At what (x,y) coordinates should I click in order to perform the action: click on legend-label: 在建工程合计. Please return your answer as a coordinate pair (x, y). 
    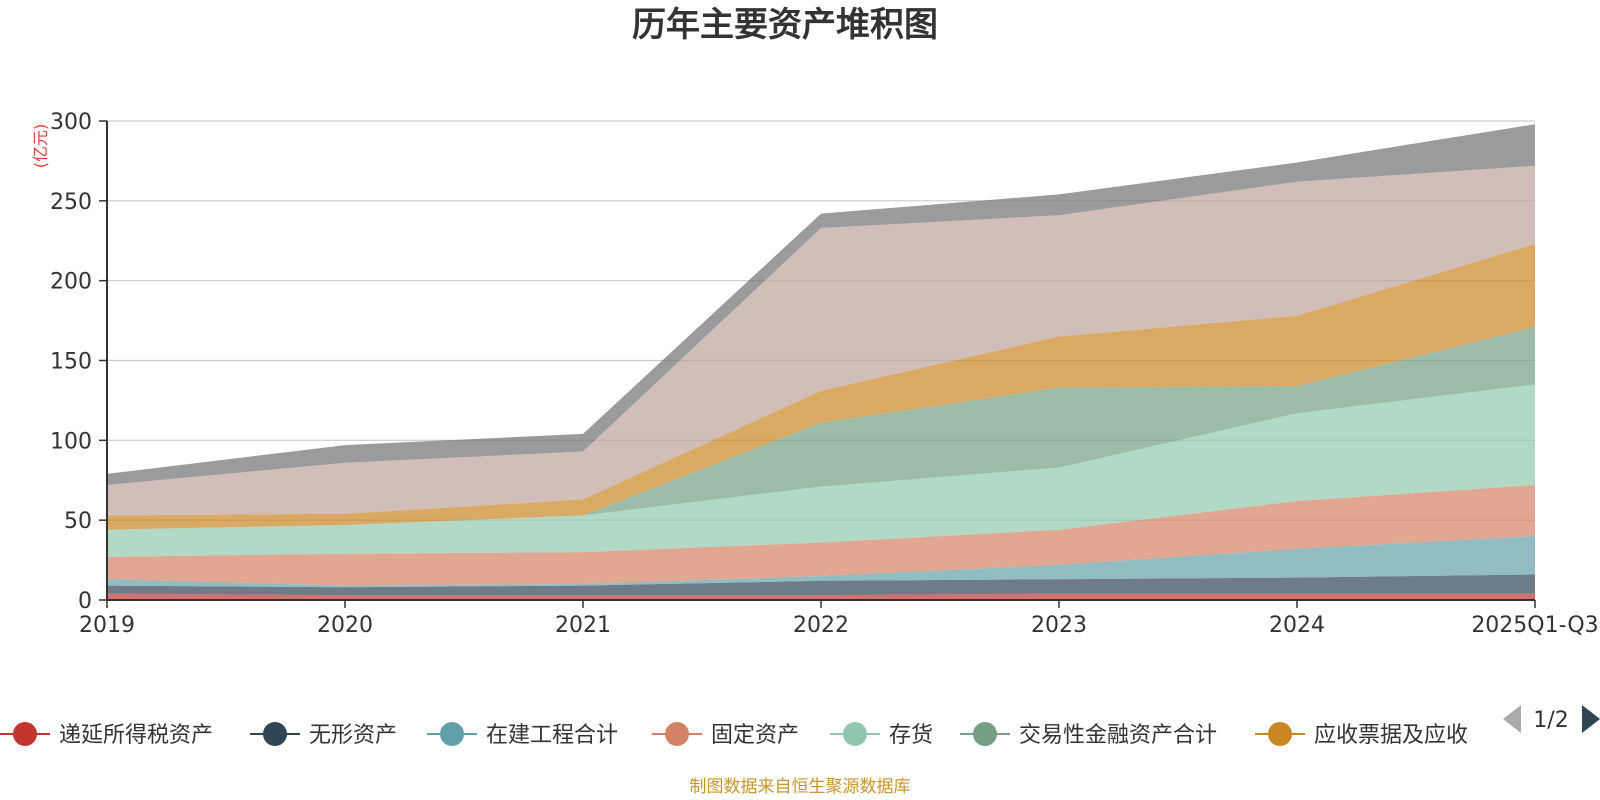
    Looking at the image, I should click on (552, 735).